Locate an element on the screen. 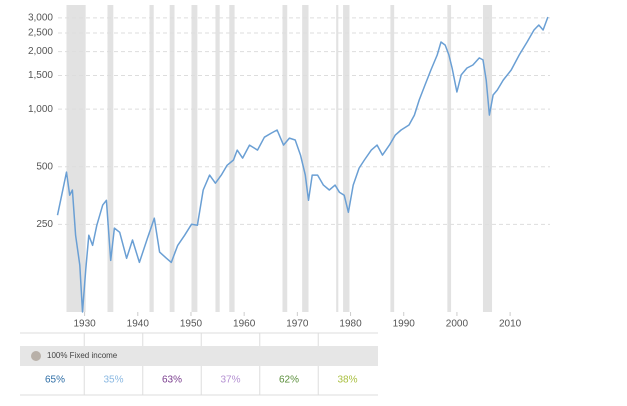  table: 100% Fixed income 65% 35% 63% 37% 62% 38% is located at coordinates (199, 364).